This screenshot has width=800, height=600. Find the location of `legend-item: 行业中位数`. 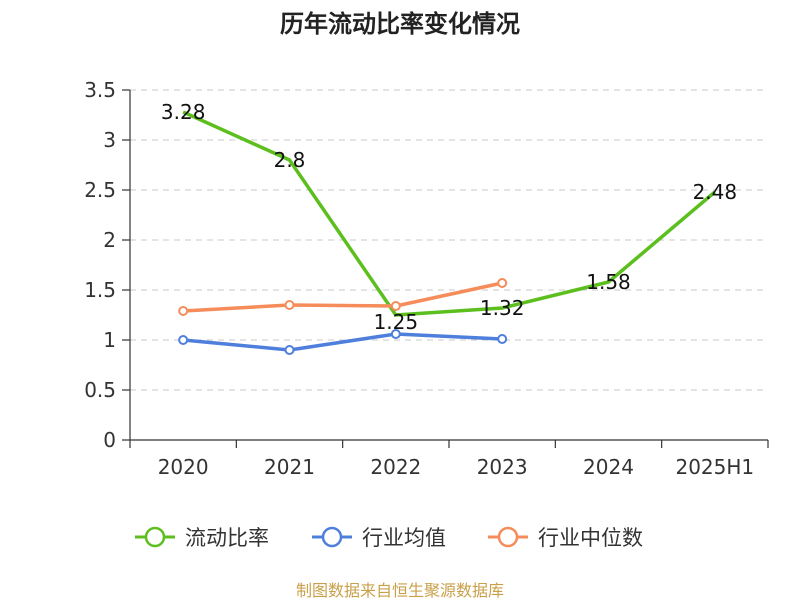

legend-item: 行业中位数 is located at coordinates (565, 538).